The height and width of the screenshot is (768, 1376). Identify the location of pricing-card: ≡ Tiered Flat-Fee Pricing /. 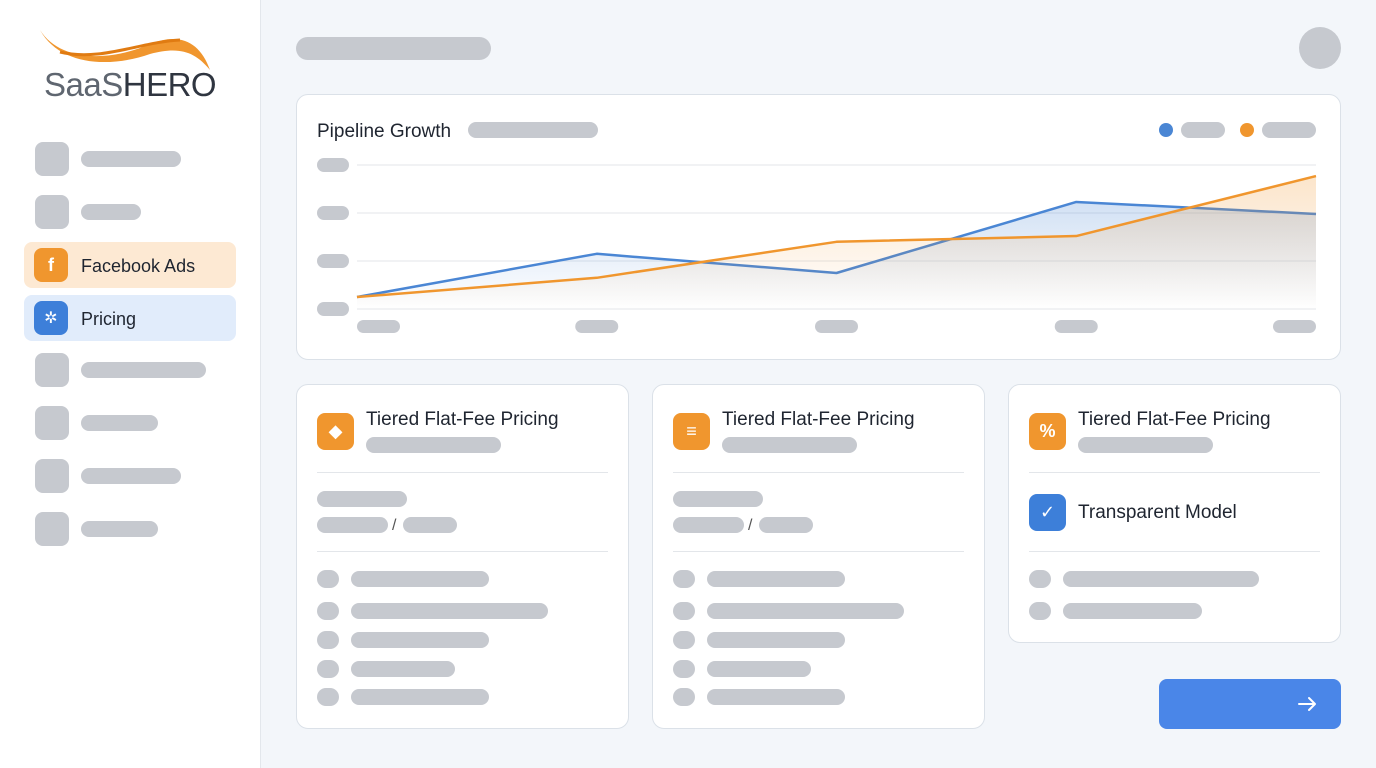
(818, 556).